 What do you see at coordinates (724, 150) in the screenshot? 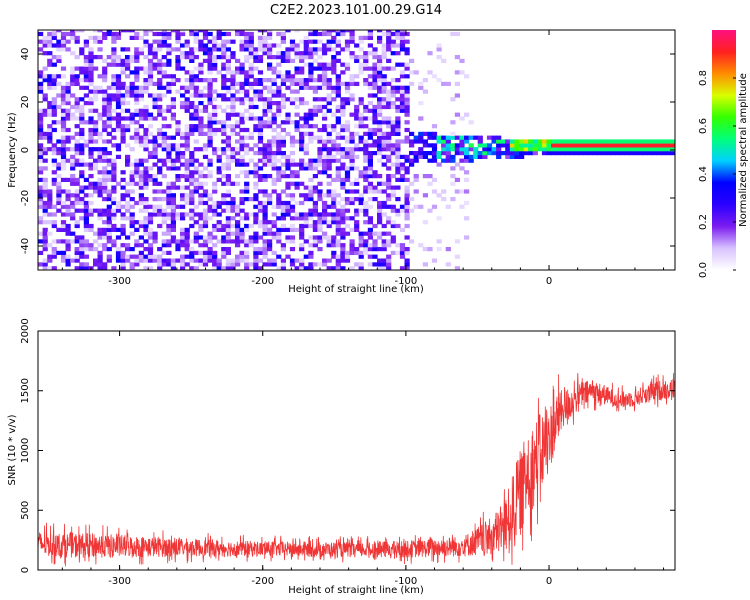
I see `colorbar-bar` at bounding box center [724, 150].